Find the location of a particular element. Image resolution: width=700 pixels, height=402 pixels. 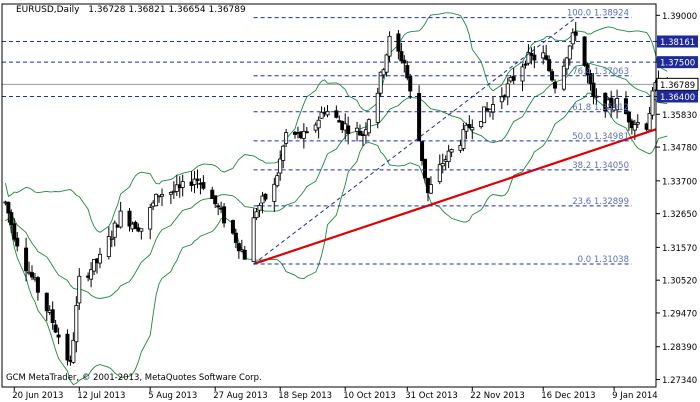

fibo-level-label: 61.8 1.35912 is located at coordinates (600, 108).